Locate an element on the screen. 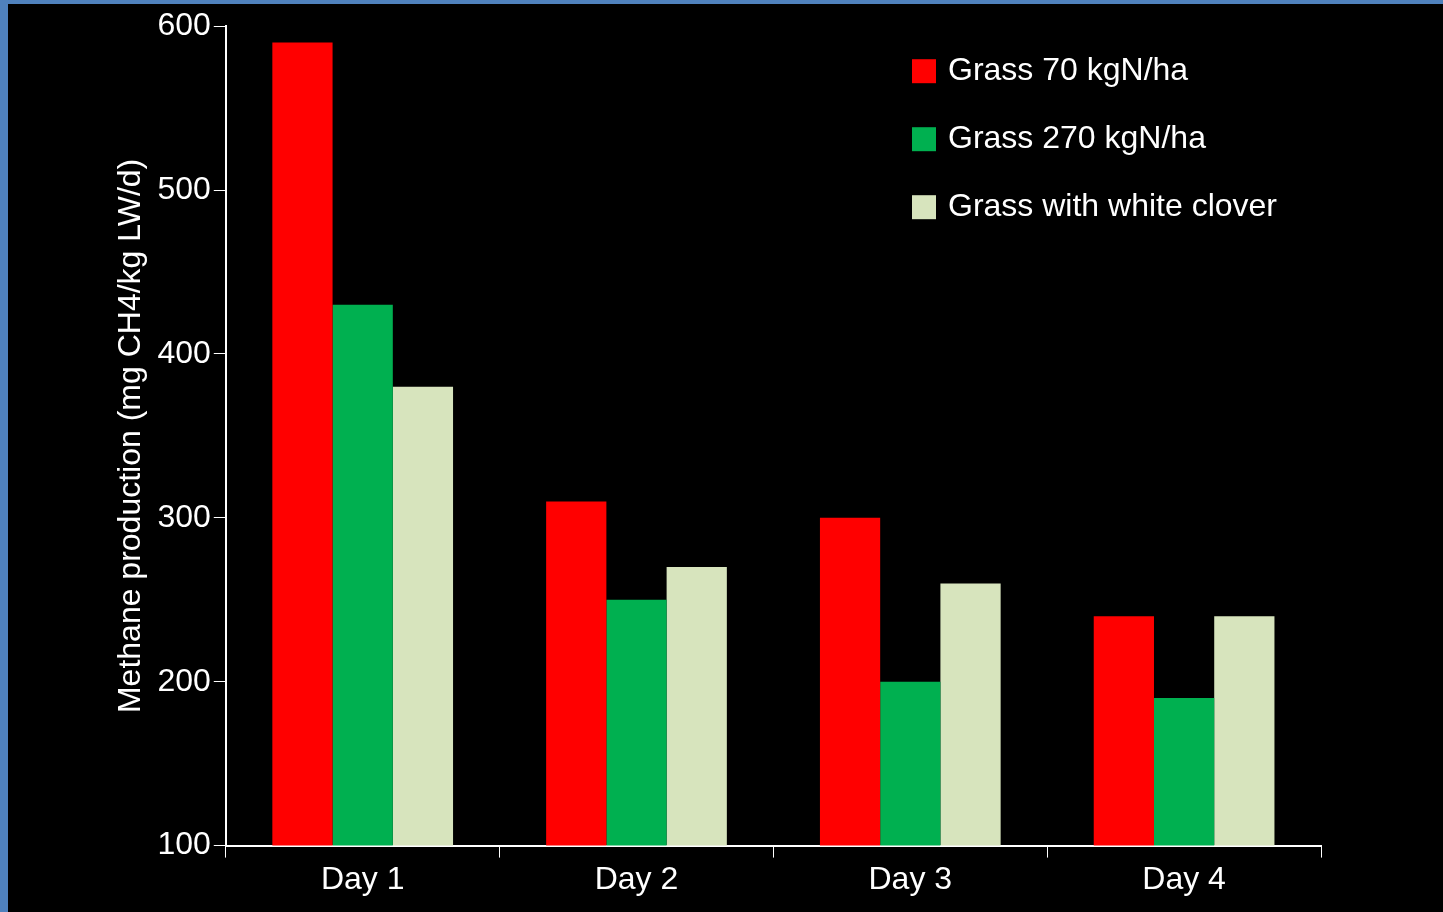 The height and width of the screenshot is (912, 1443). legend-label: Grass 70 kgN/ha is located at coordinates (1068, 69).